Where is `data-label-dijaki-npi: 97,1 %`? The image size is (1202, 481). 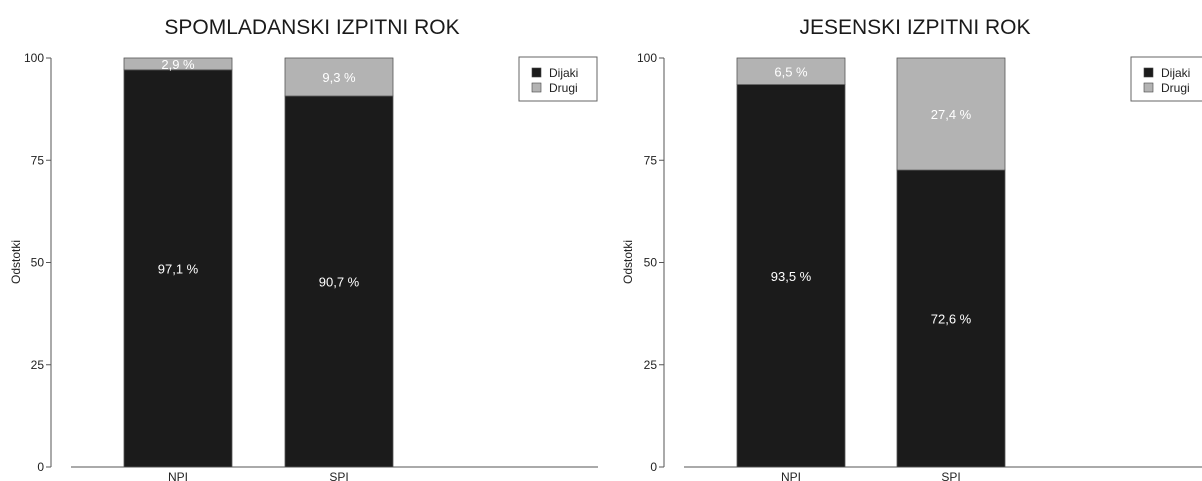 data-label-dijaki-npi: 97,1 % is located at coordinates (178, 268).